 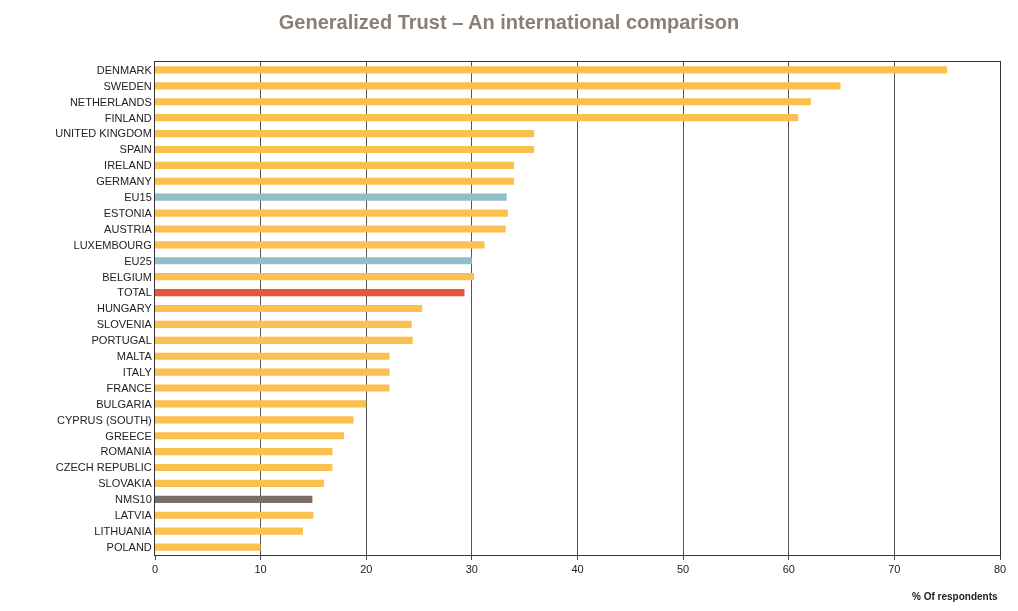 I want to click on y-tick-label: AUSTRIA, so click(x=128, y=228).